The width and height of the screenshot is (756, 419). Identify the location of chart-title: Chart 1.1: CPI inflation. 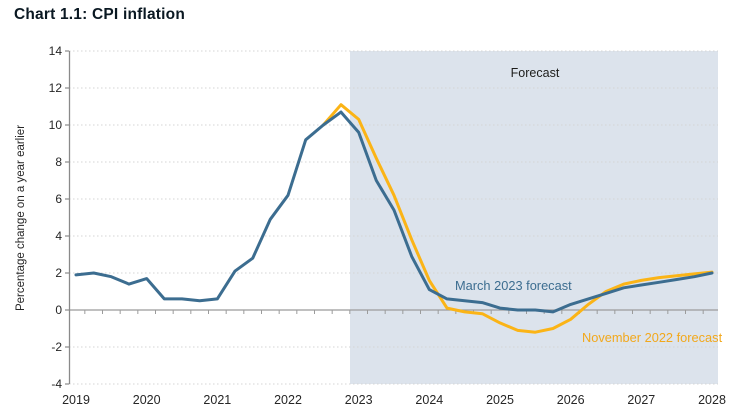
(100, 14).